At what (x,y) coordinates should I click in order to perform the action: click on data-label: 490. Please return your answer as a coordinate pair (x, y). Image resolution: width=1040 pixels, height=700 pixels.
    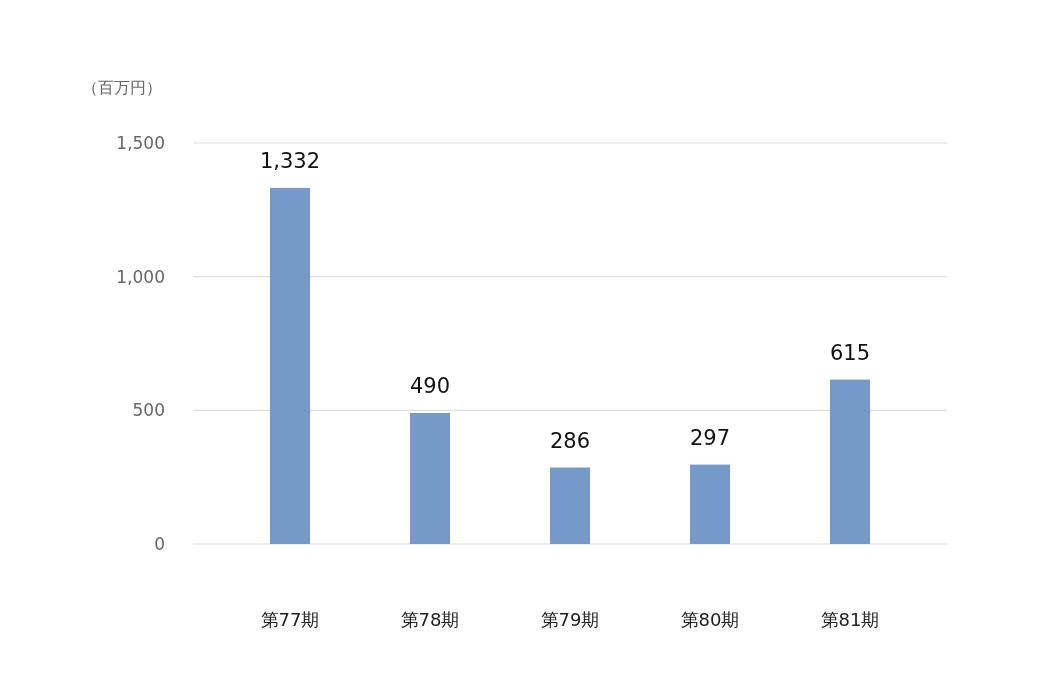
    Looking at the image, I should click on (430, 386).